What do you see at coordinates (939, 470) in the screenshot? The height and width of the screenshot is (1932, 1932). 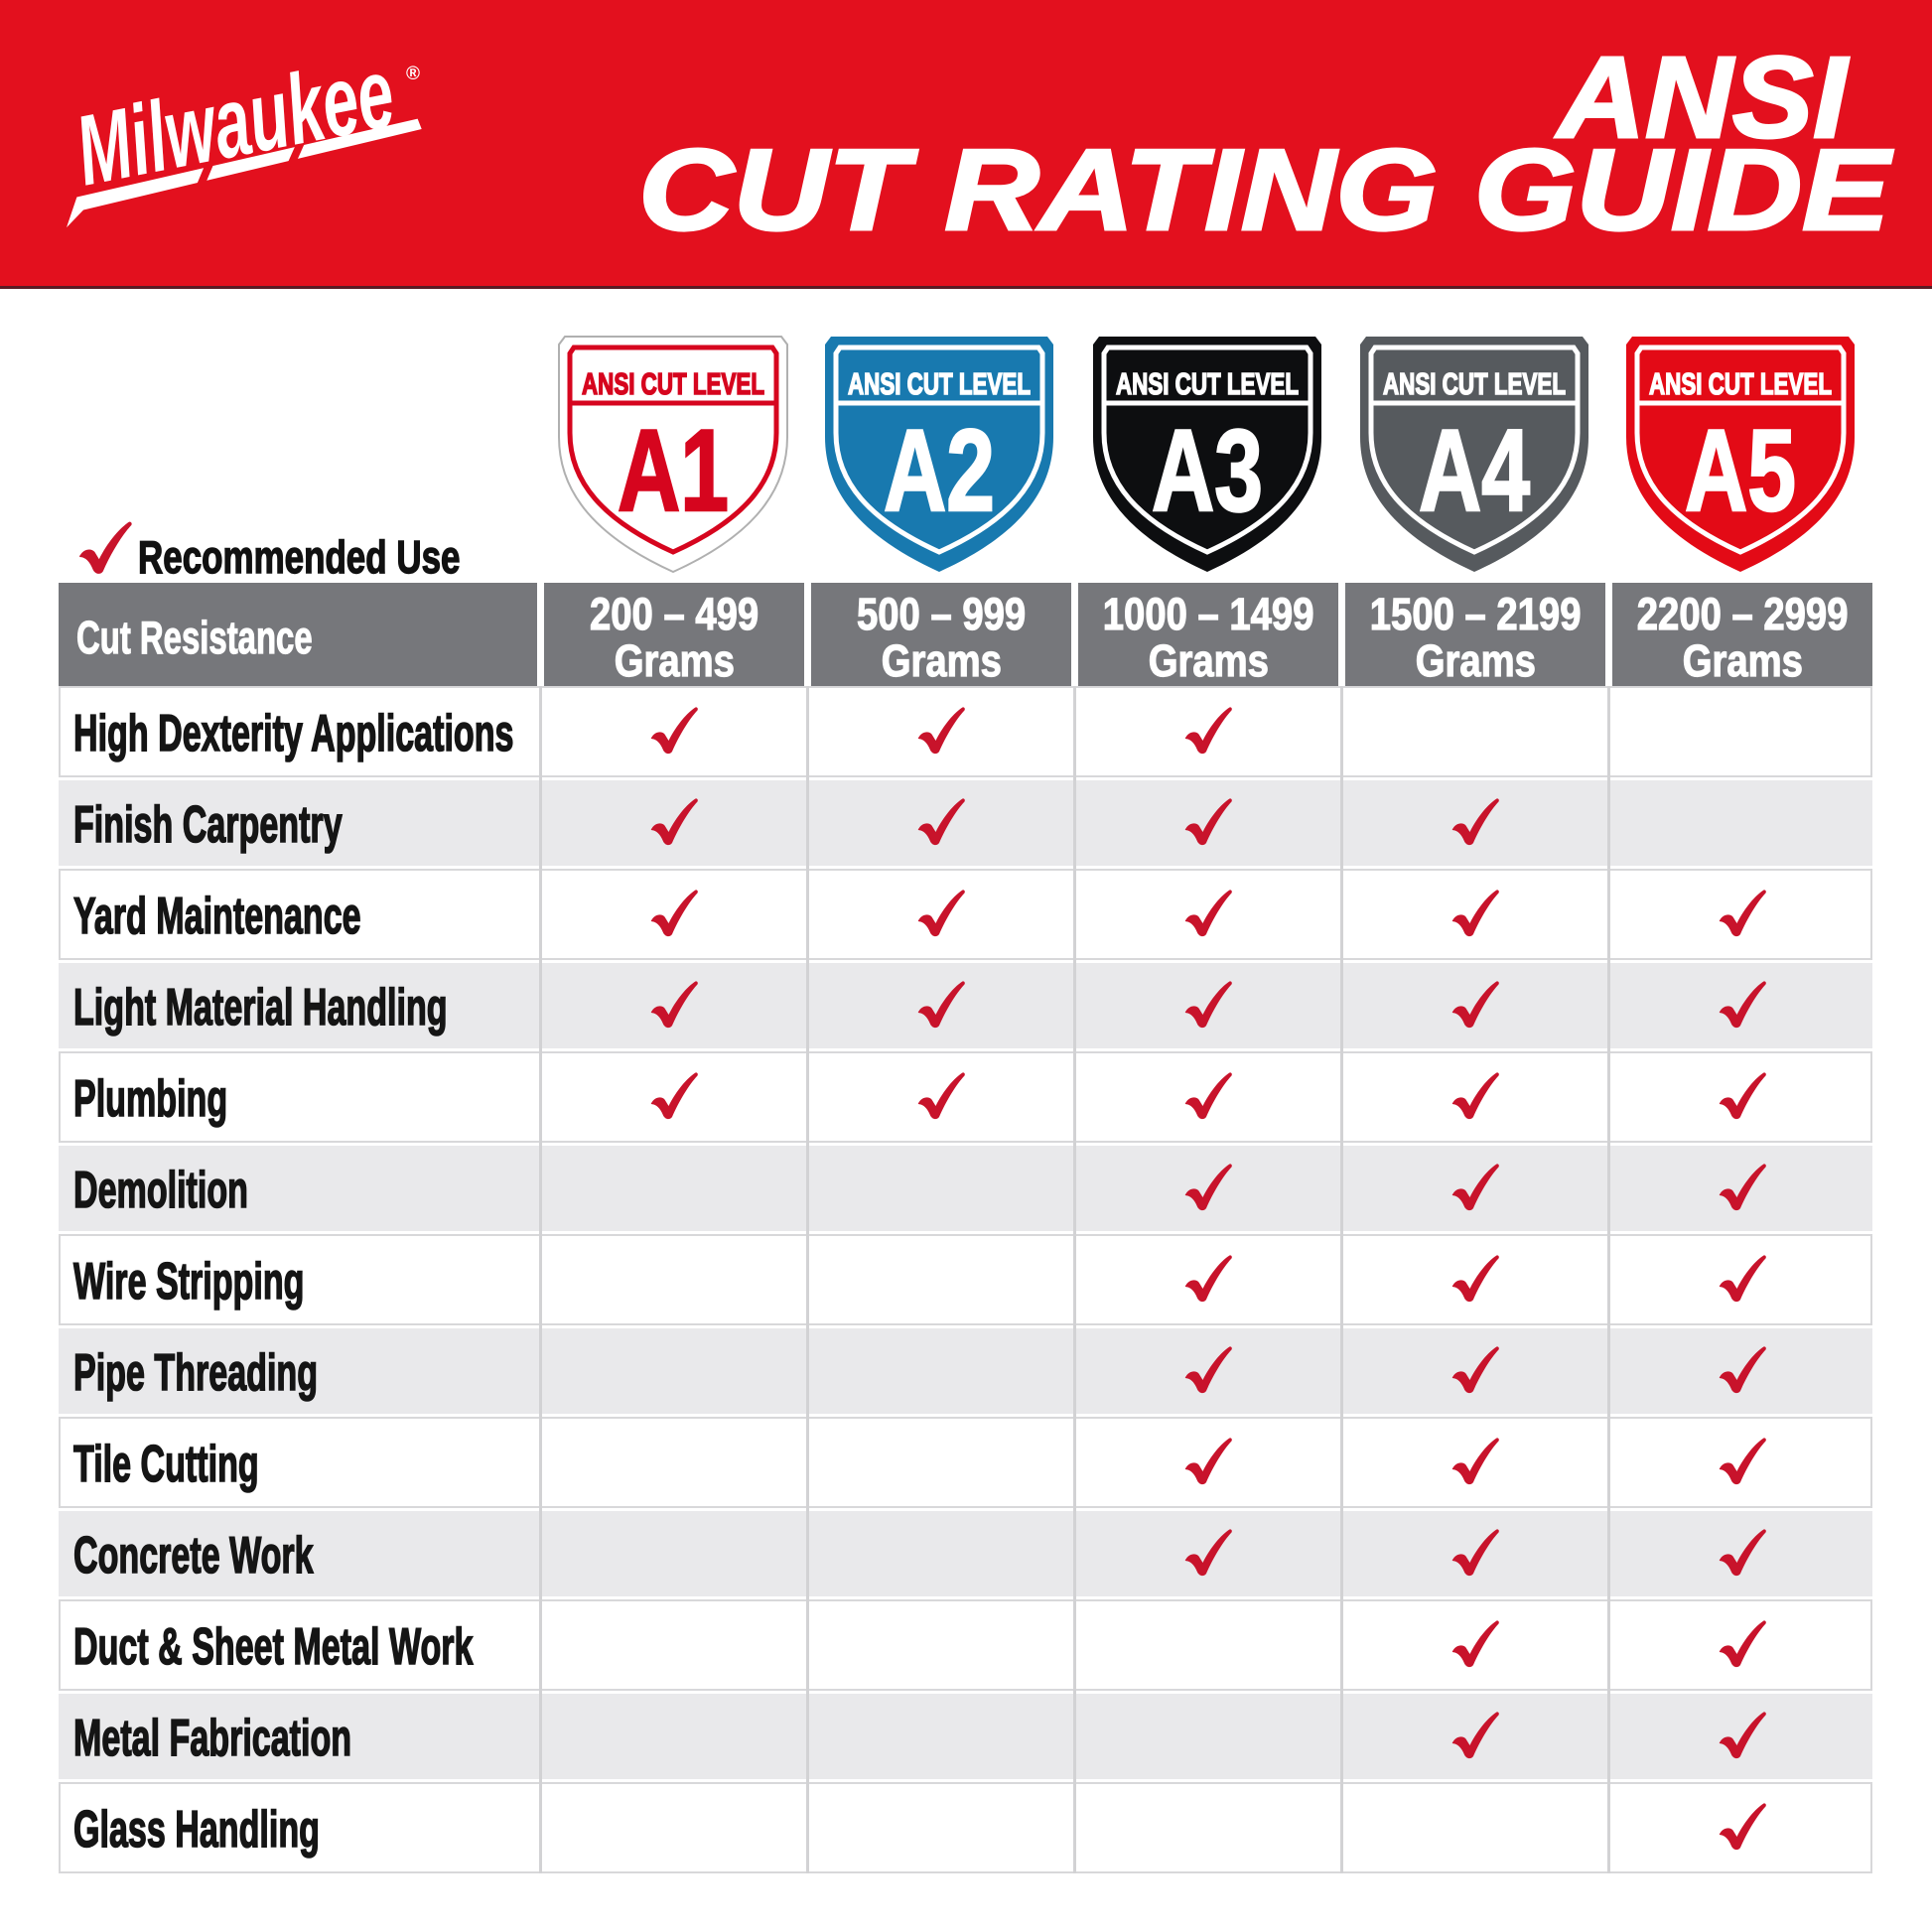 I see `svg-text: A2` at bounding box center [939, 470].